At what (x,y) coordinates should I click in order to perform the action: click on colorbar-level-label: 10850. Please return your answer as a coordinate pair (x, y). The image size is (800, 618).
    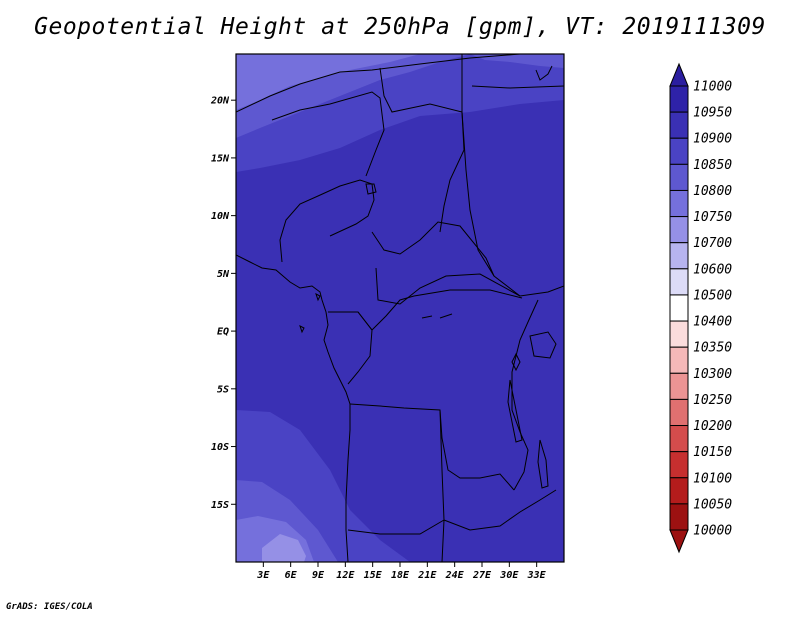
    Looking at the image, I should click on (712, 165).